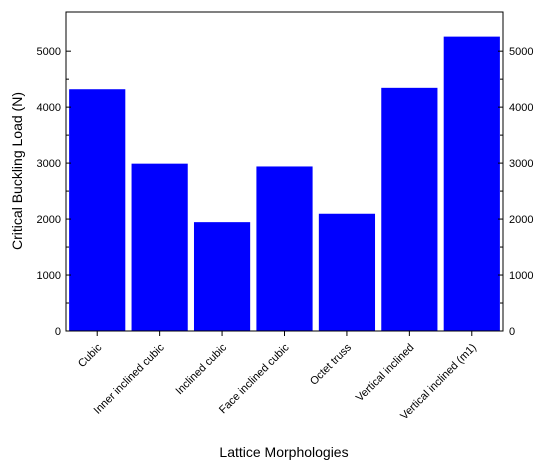 The height and width of the screenshot is (467, 550). I want to click on left-tick-label: 0, so click(58, 332).